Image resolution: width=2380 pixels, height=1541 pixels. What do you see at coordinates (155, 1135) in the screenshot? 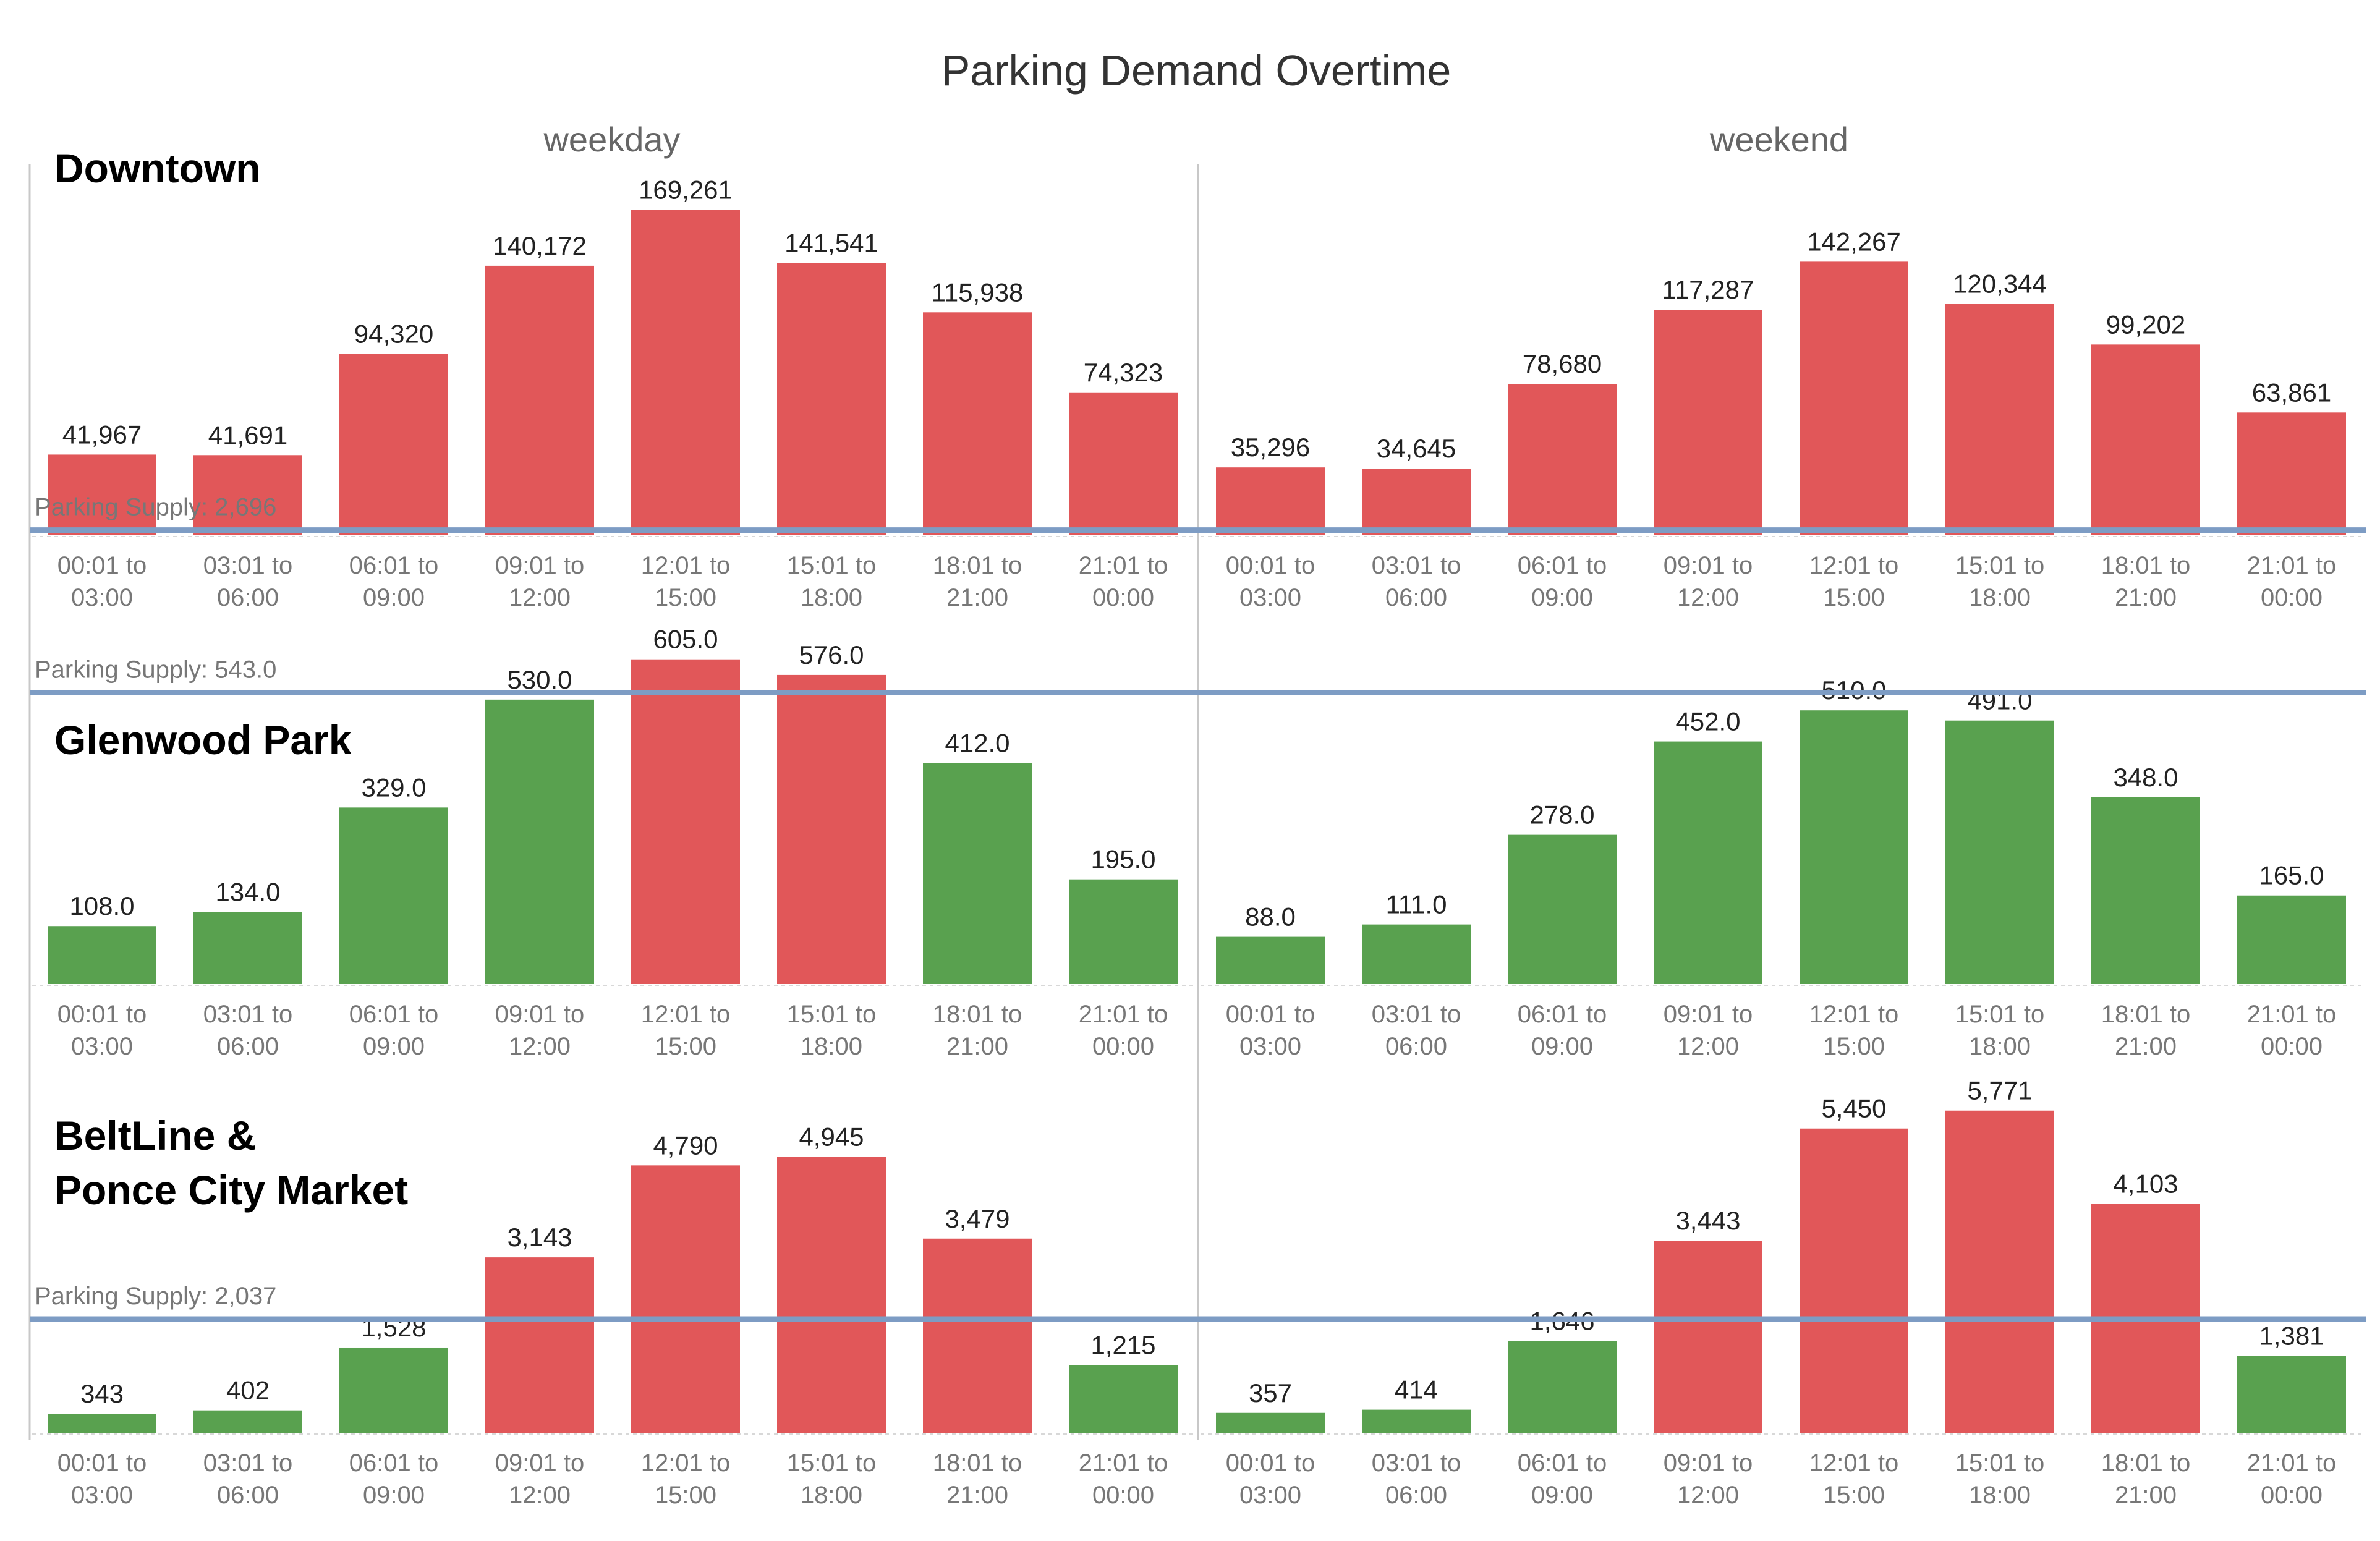
I see `region-label: BeltLine &` at bounding box center [155, 1135].